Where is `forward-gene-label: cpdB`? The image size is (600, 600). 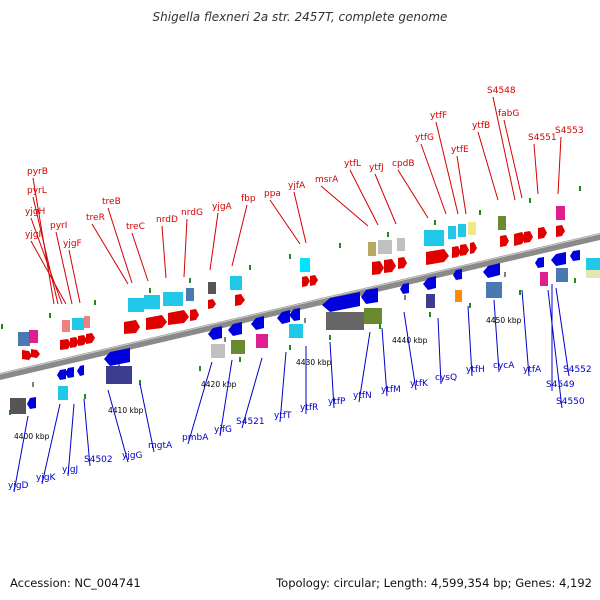 forward-gene-label: cpdB is located at coordinates (403, 164).